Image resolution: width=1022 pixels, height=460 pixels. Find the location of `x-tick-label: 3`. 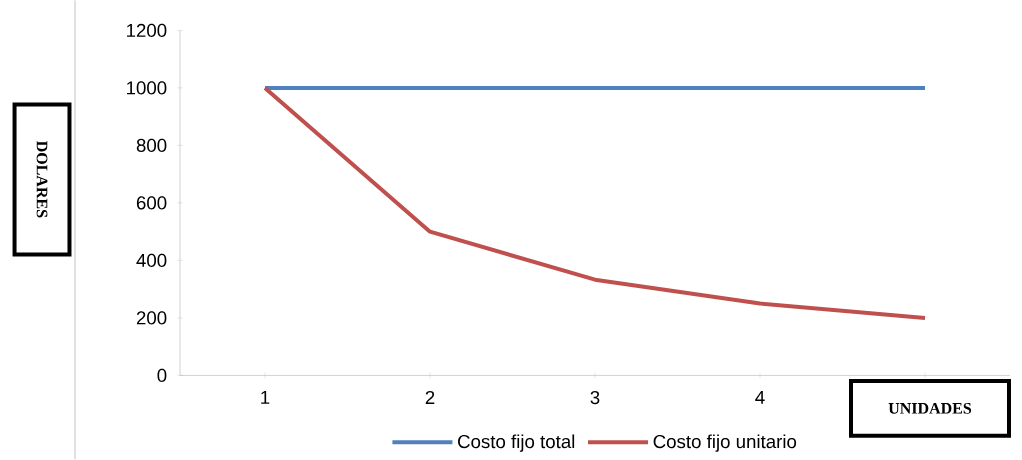

x-tick-label: 3 is located at coordinates (595, 398).